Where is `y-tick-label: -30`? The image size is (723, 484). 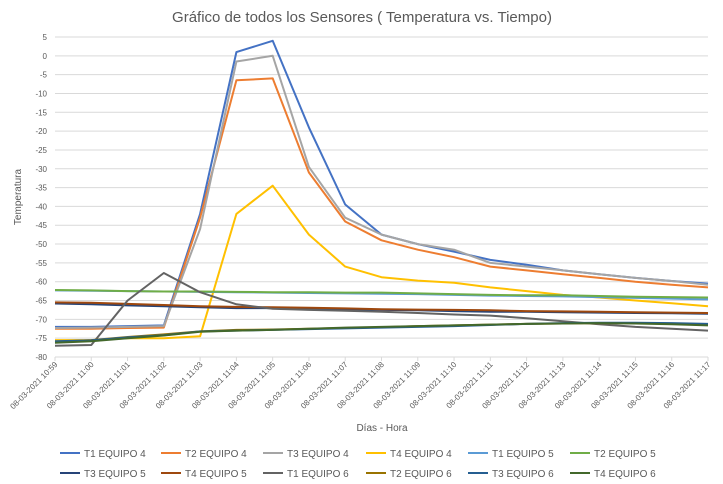 y-tick-label: -30 is located at coordinates (41, 169).